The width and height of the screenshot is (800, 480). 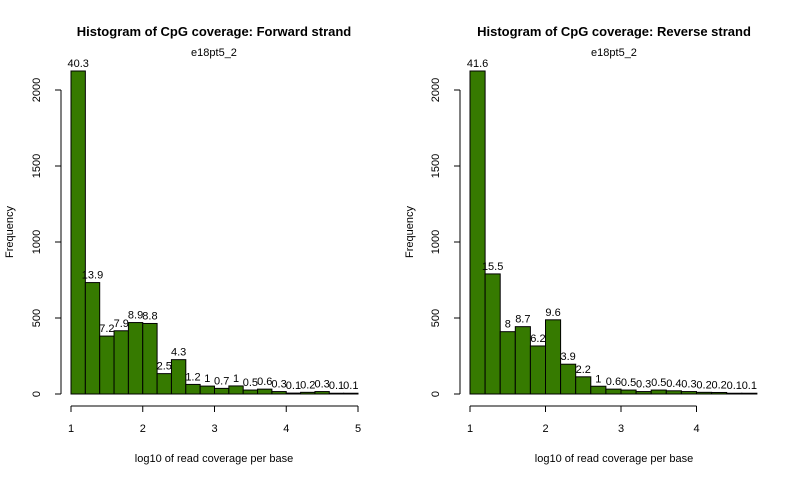 I want to click on bar-value-label: 15.5, so click(x=492, y=267).